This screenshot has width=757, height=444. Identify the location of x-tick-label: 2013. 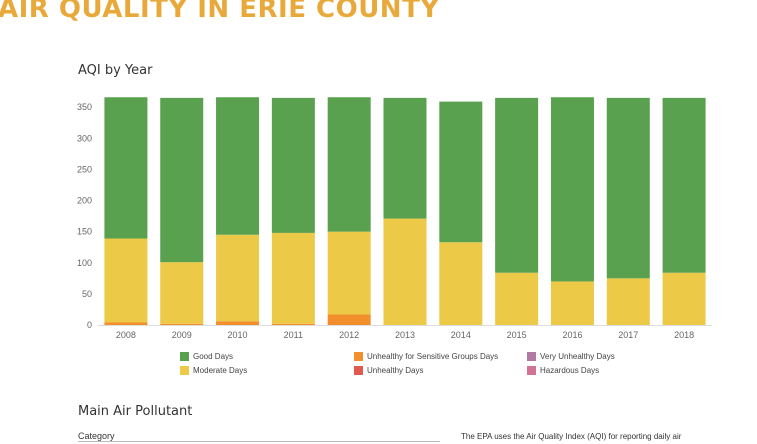
(405, 335).